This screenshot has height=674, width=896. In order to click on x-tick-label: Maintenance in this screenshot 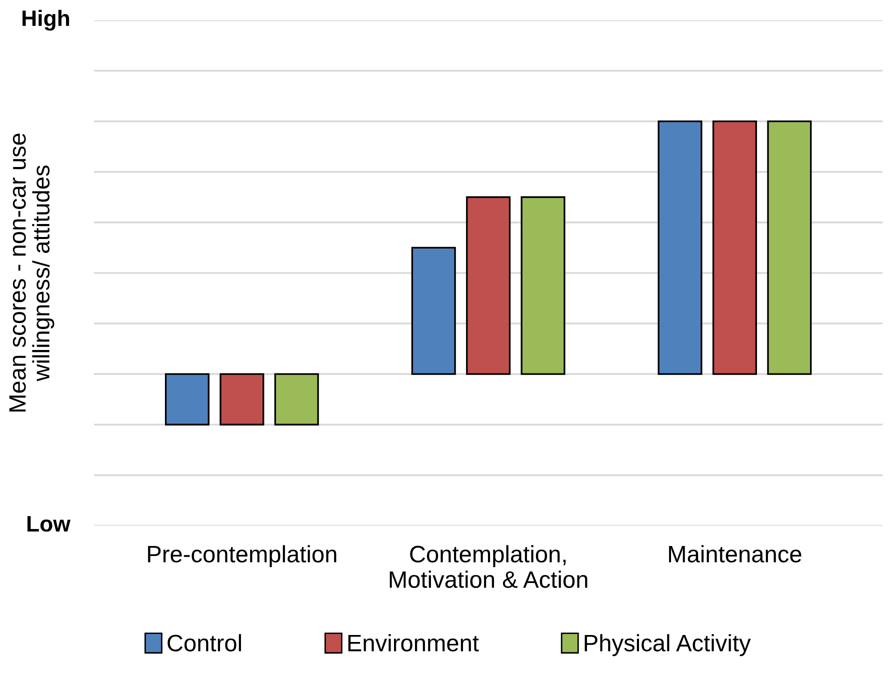, I will do `click(735, 554)`.